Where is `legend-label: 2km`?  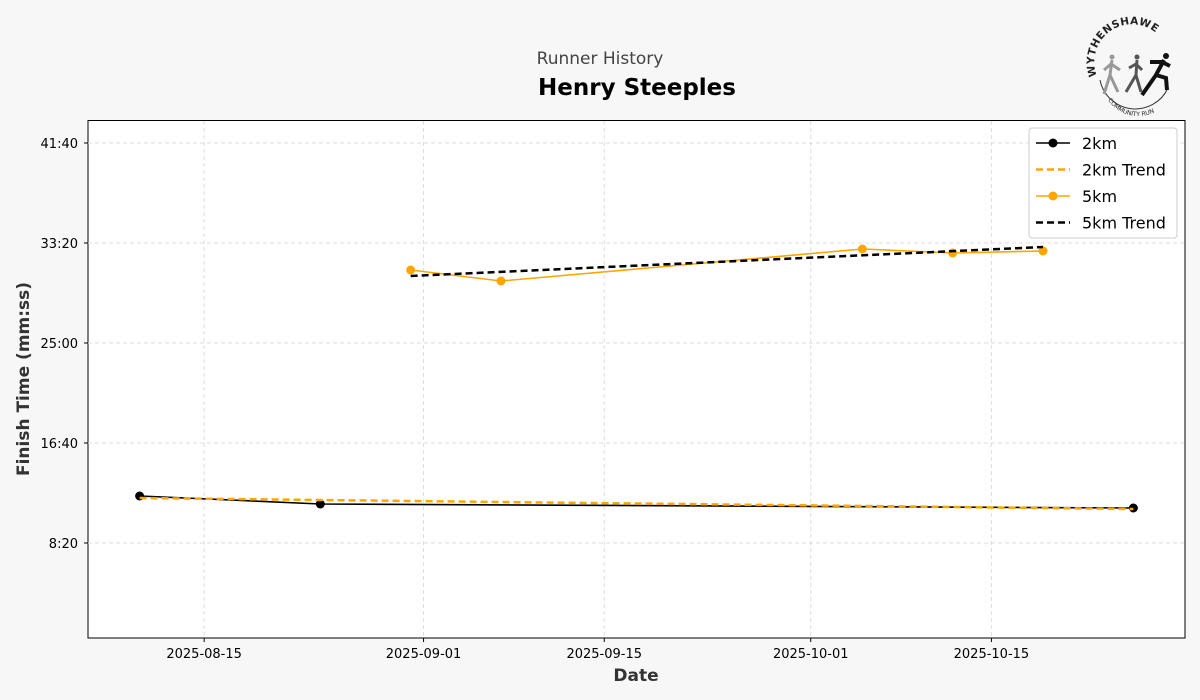
legend-label: 2km is located at coordinates (1099, 143).